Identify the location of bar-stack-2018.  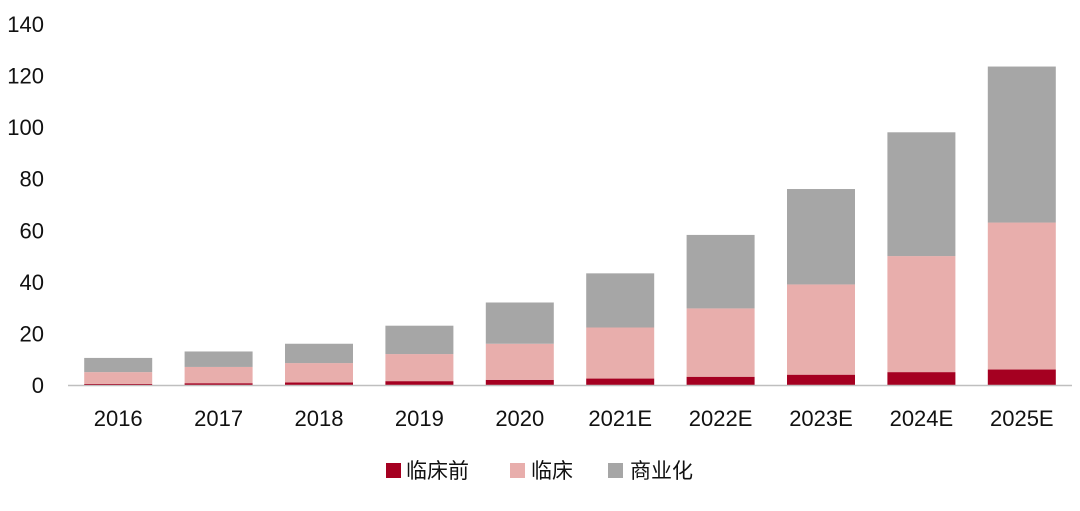
(319, 364).